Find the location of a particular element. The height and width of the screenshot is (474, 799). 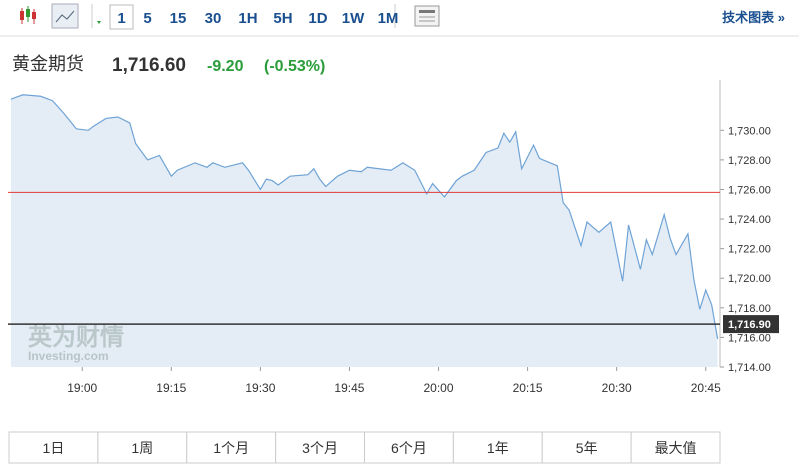

x-tick-label: 19:00 is located at coordinates (82, 388).